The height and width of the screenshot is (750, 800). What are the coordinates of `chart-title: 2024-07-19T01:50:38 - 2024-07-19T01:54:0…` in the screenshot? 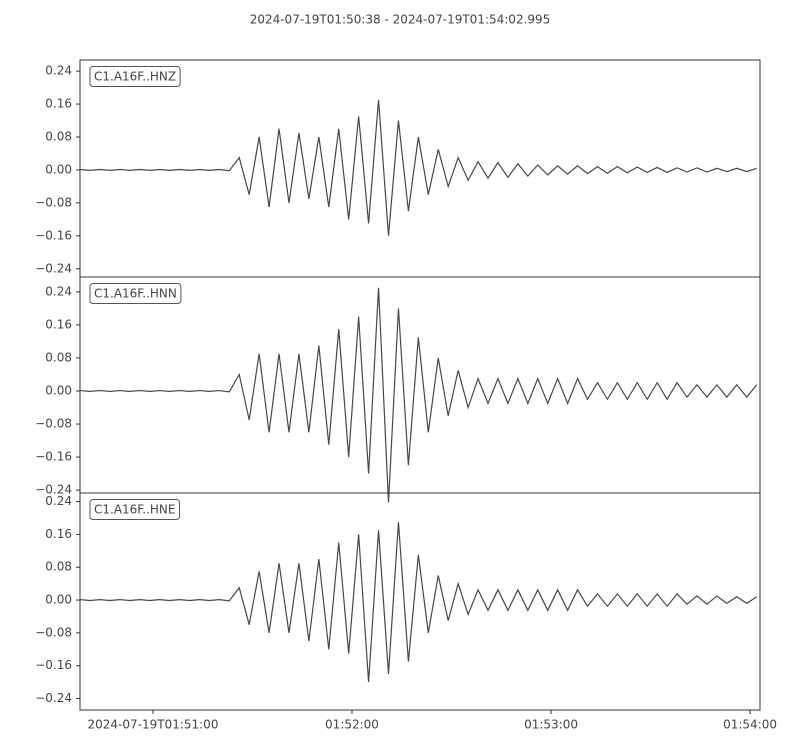 It's located at (400, 20).